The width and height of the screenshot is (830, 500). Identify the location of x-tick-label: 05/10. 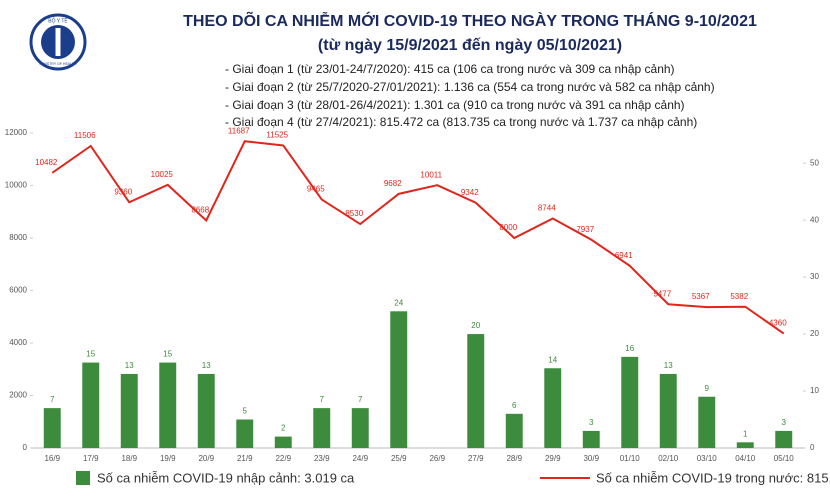
(784, 458).